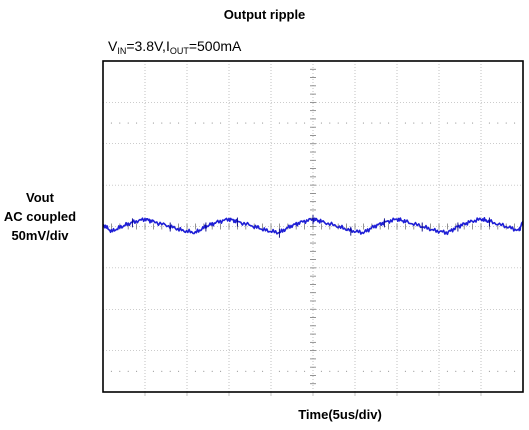  Describe the element at coordinates (40, 197) in the screenshot. I see `y-label-line: Vout` at that location.